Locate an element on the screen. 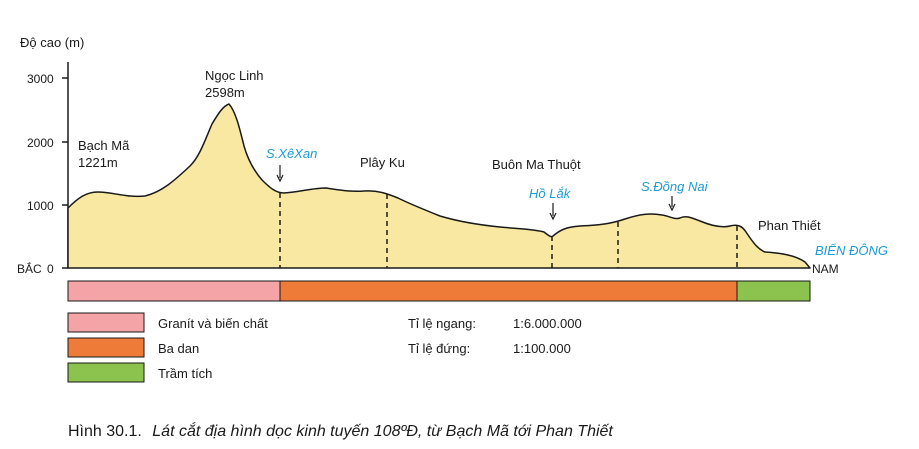 The width and height of the screenshot is (919, 449). label-bach-ma-height: 1221m is located at coordinates (98, 162).